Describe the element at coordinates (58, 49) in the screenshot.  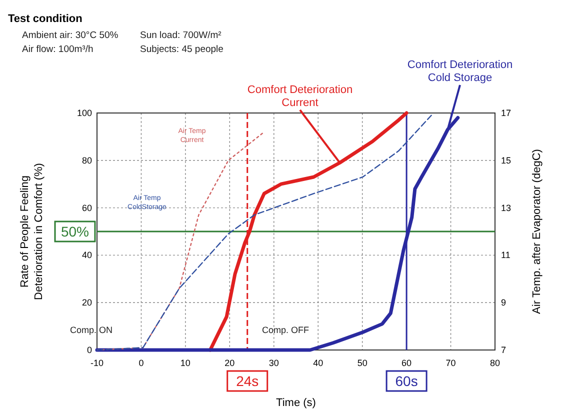
I see `text: Air flow: 100m³/h` at that location.